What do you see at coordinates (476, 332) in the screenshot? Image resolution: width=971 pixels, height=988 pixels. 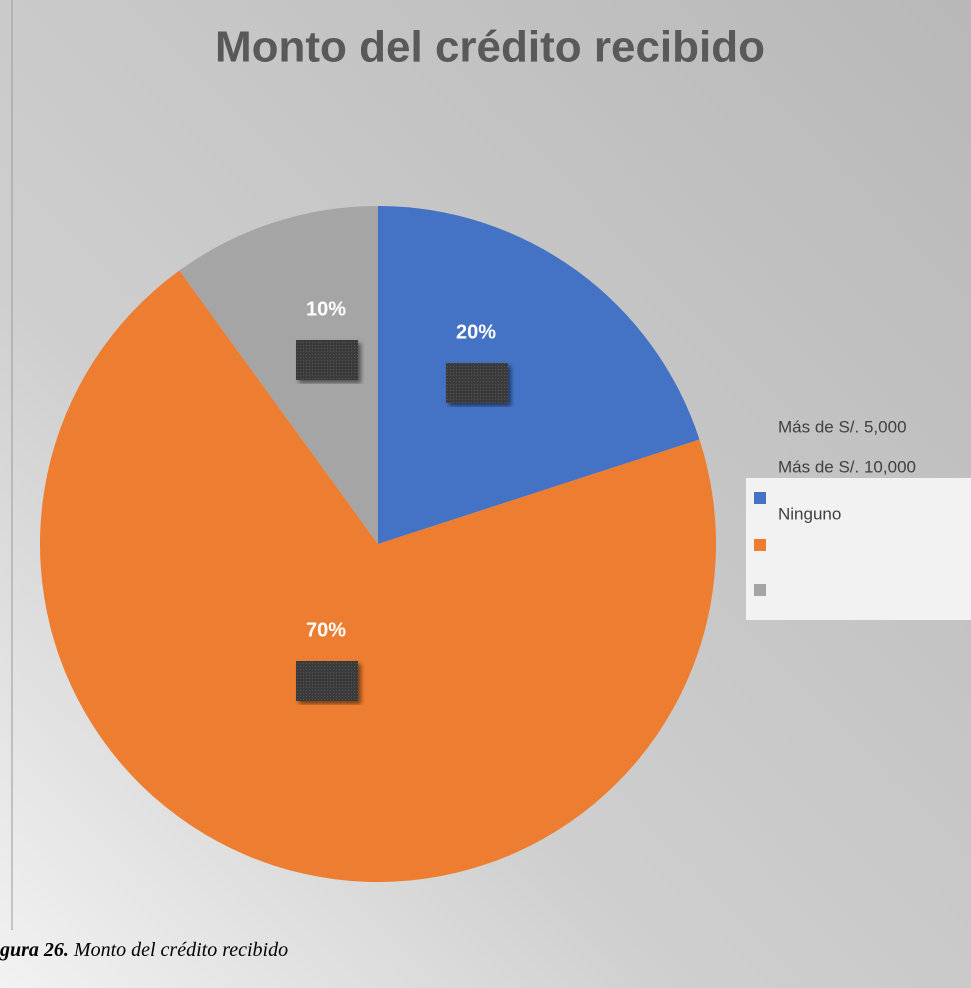 I see `data-label: 20%` at bounding box center [476, 332].